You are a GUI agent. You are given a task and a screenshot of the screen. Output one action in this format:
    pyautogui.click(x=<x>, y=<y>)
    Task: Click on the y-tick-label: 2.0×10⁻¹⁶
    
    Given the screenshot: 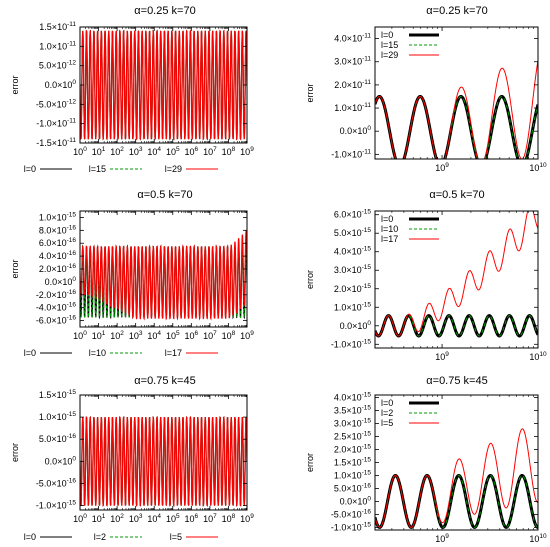 What is the action you would take?
    pyautogui.click(x=58, y=268)
    